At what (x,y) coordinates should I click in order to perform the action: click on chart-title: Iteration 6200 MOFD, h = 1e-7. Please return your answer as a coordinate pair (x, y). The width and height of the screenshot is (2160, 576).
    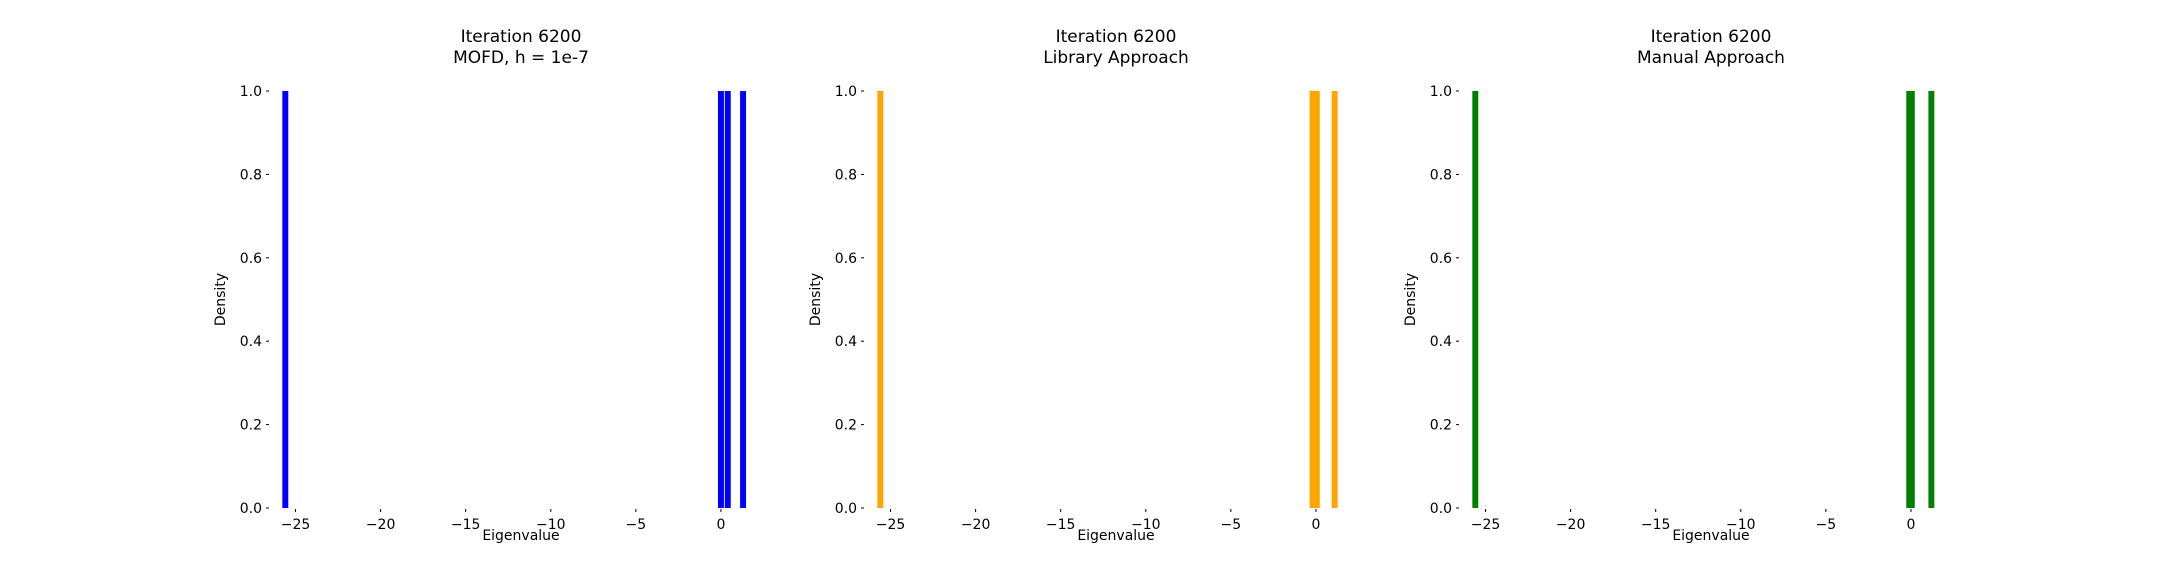
    Looking at the image, I should click on (521, 47).